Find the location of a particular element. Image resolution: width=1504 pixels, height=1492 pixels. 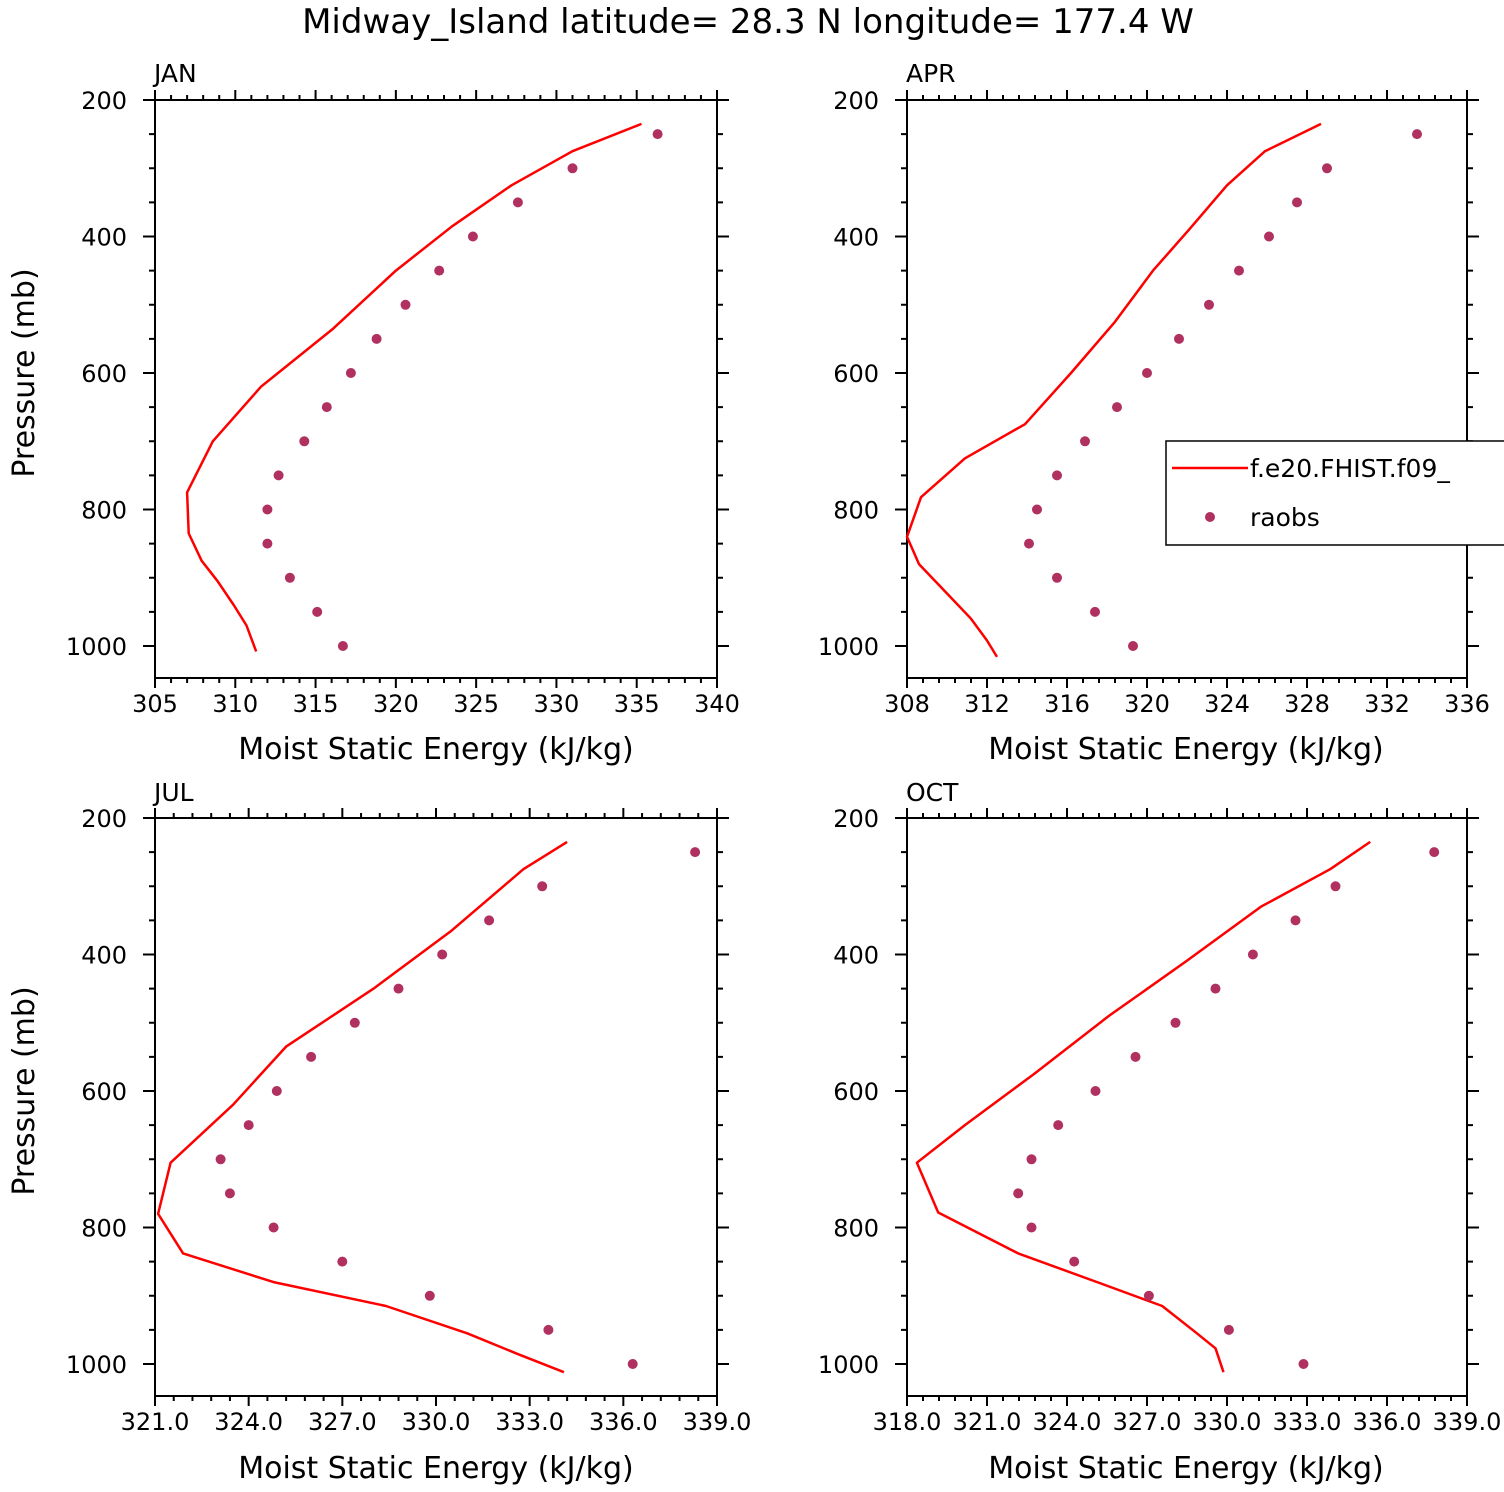

legend-marker-swatch is located at coordinates (1210, 517).